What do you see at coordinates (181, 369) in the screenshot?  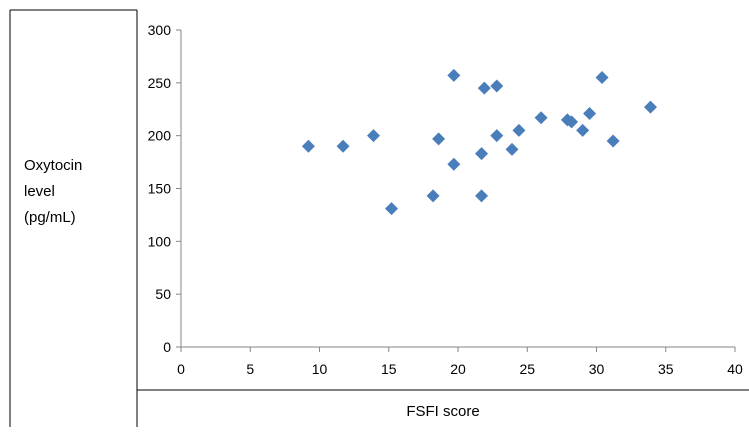 I see `x-tick-label: 0` at bounding box center [181, 369].